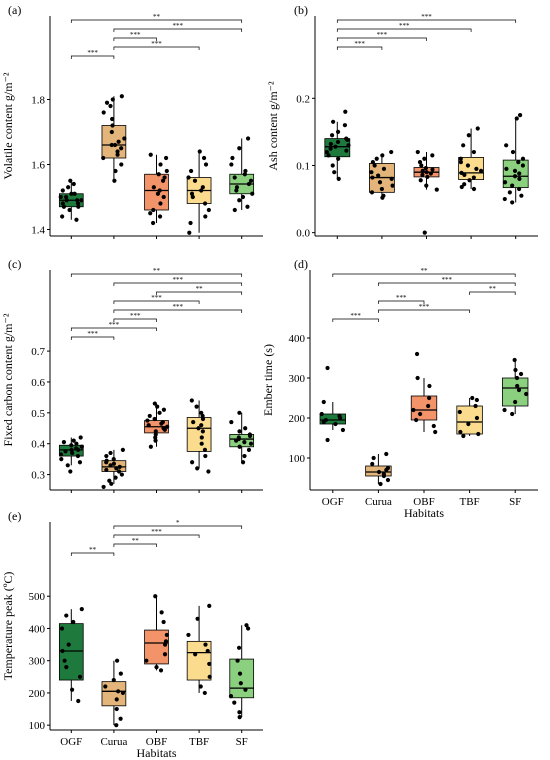 The image size is (550, 760). I want to click on panel-label: (e), so click(14, 516).